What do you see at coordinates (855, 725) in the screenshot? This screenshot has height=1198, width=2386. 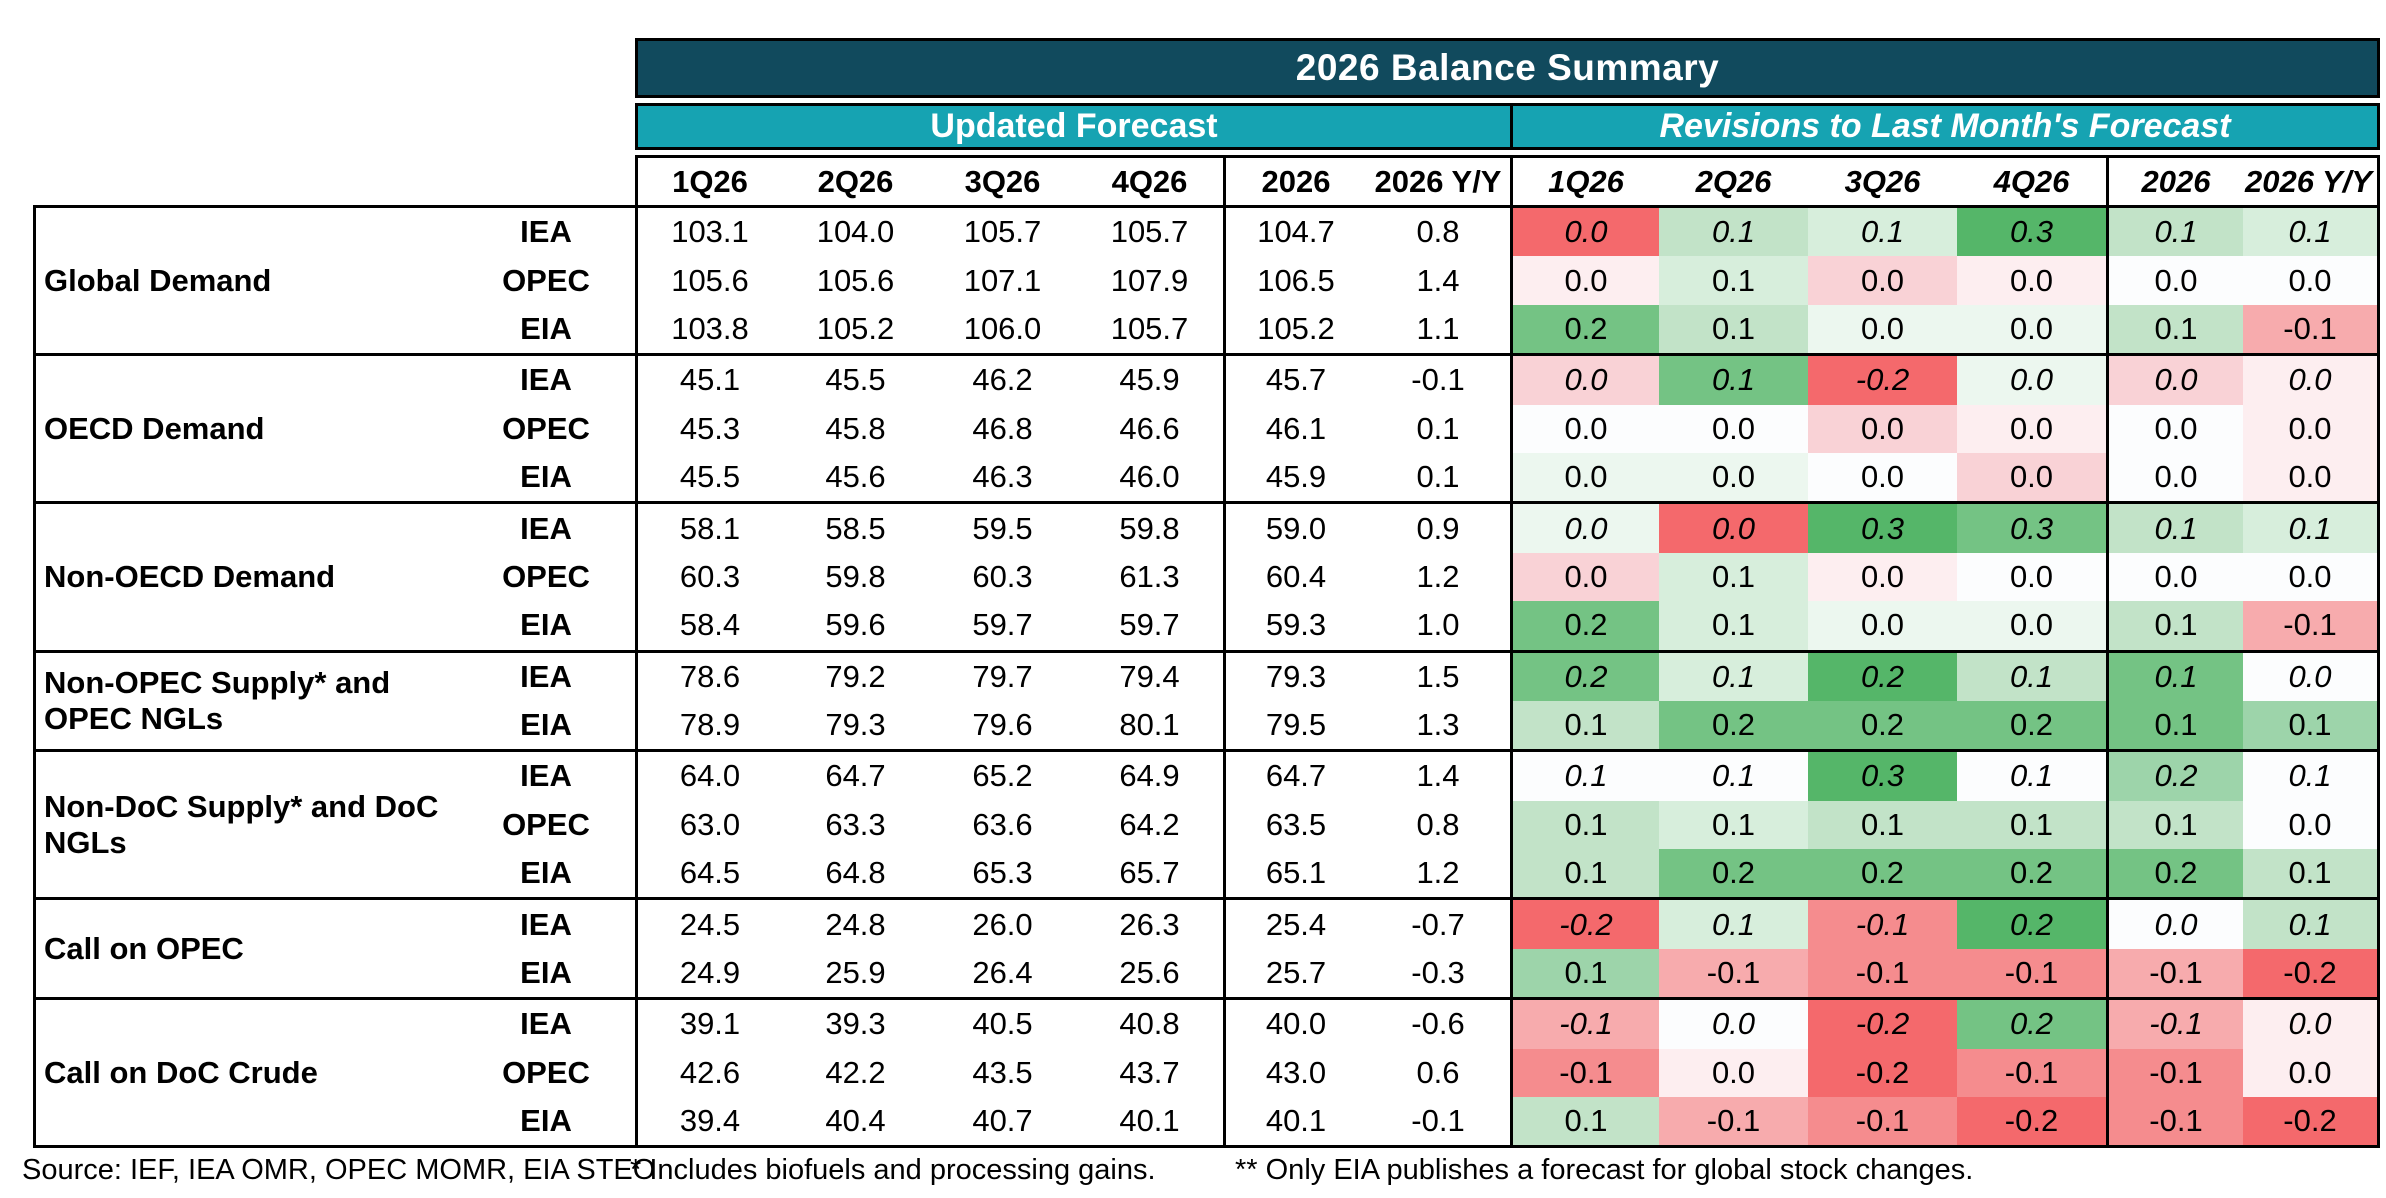 I see `forecast-cell: 79.3` at bounding box center [855, 725].